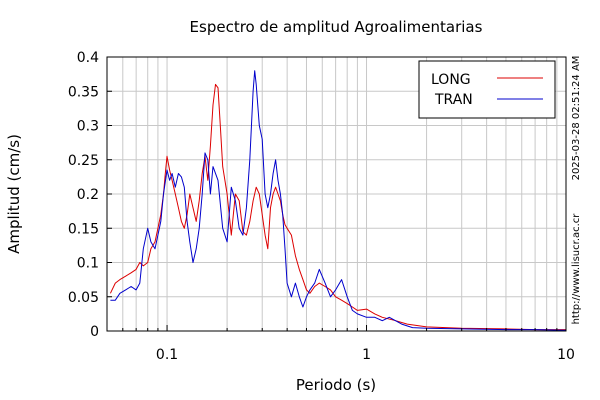 This screenshot has width=600, height=400. Describe the element at coordinates (88, 127) in the screenshot. I see `y-tick-label: 0.3` at that location.